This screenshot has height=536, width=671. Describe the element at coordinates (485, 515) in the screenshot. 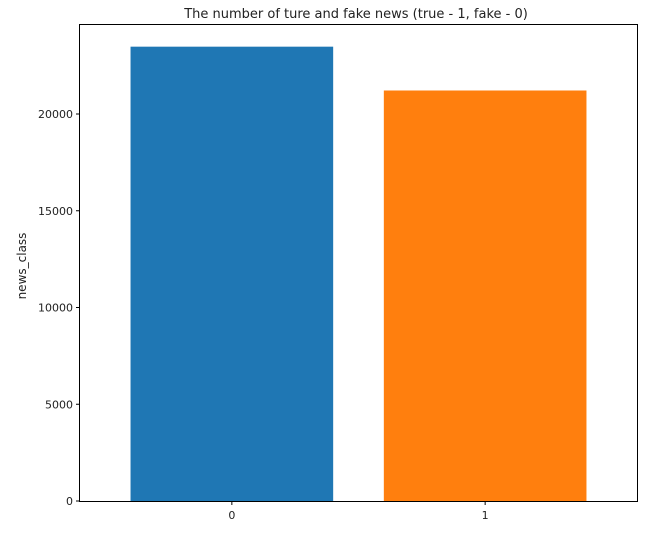

I see `x-tick-label: 1` at that location.